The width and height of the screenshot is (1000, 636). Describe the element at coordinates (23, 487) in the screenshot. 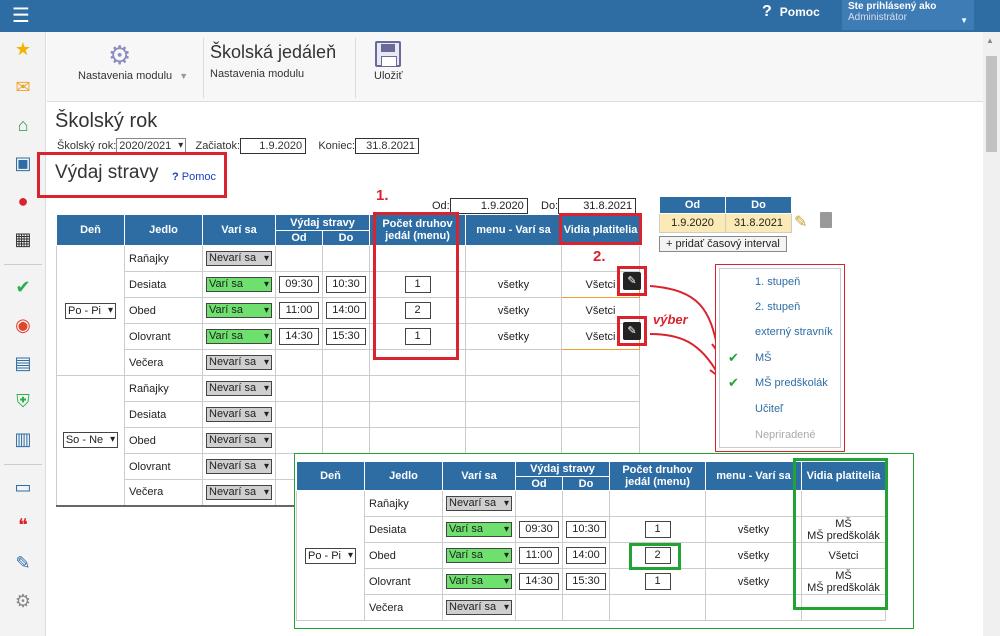

I see `open-book-icon: ▭` at that location.